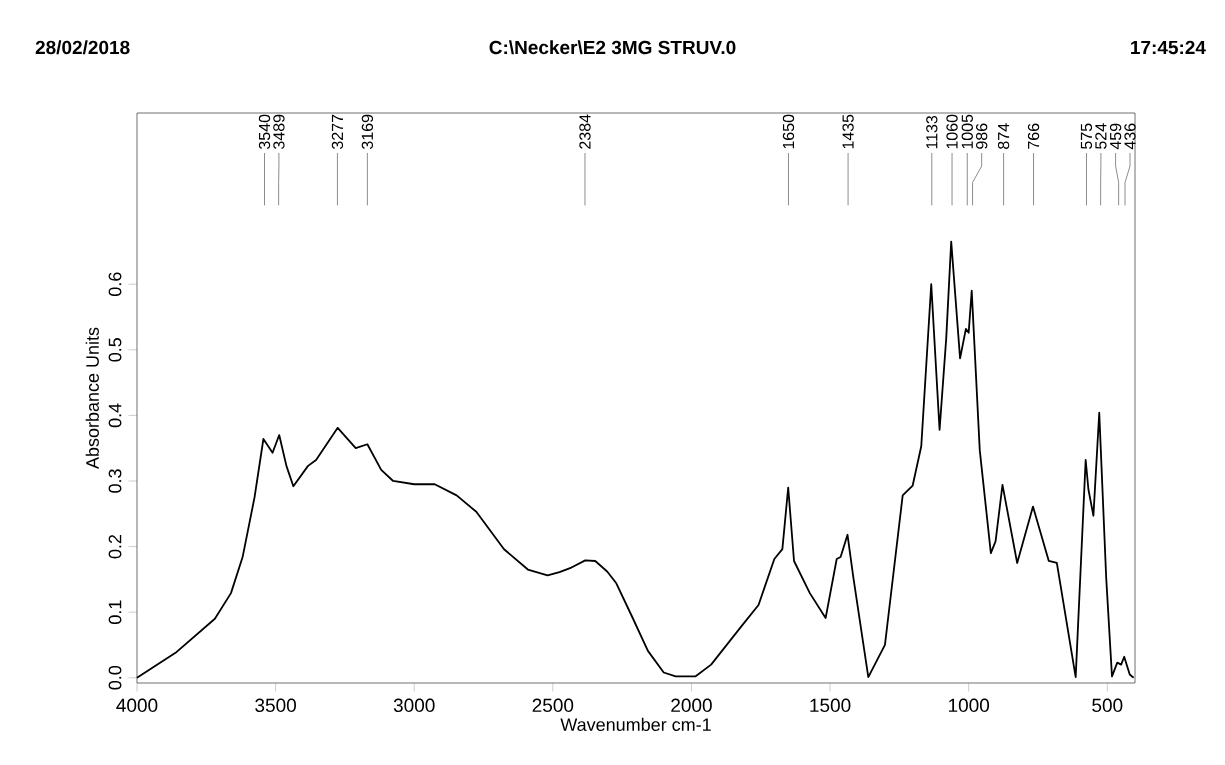 This screenshot has height=765, width=1225. What do you see at coordinates (1003, 136) in the screenshot?
I see `annotation: 874` at bounding box center [1003, 136].